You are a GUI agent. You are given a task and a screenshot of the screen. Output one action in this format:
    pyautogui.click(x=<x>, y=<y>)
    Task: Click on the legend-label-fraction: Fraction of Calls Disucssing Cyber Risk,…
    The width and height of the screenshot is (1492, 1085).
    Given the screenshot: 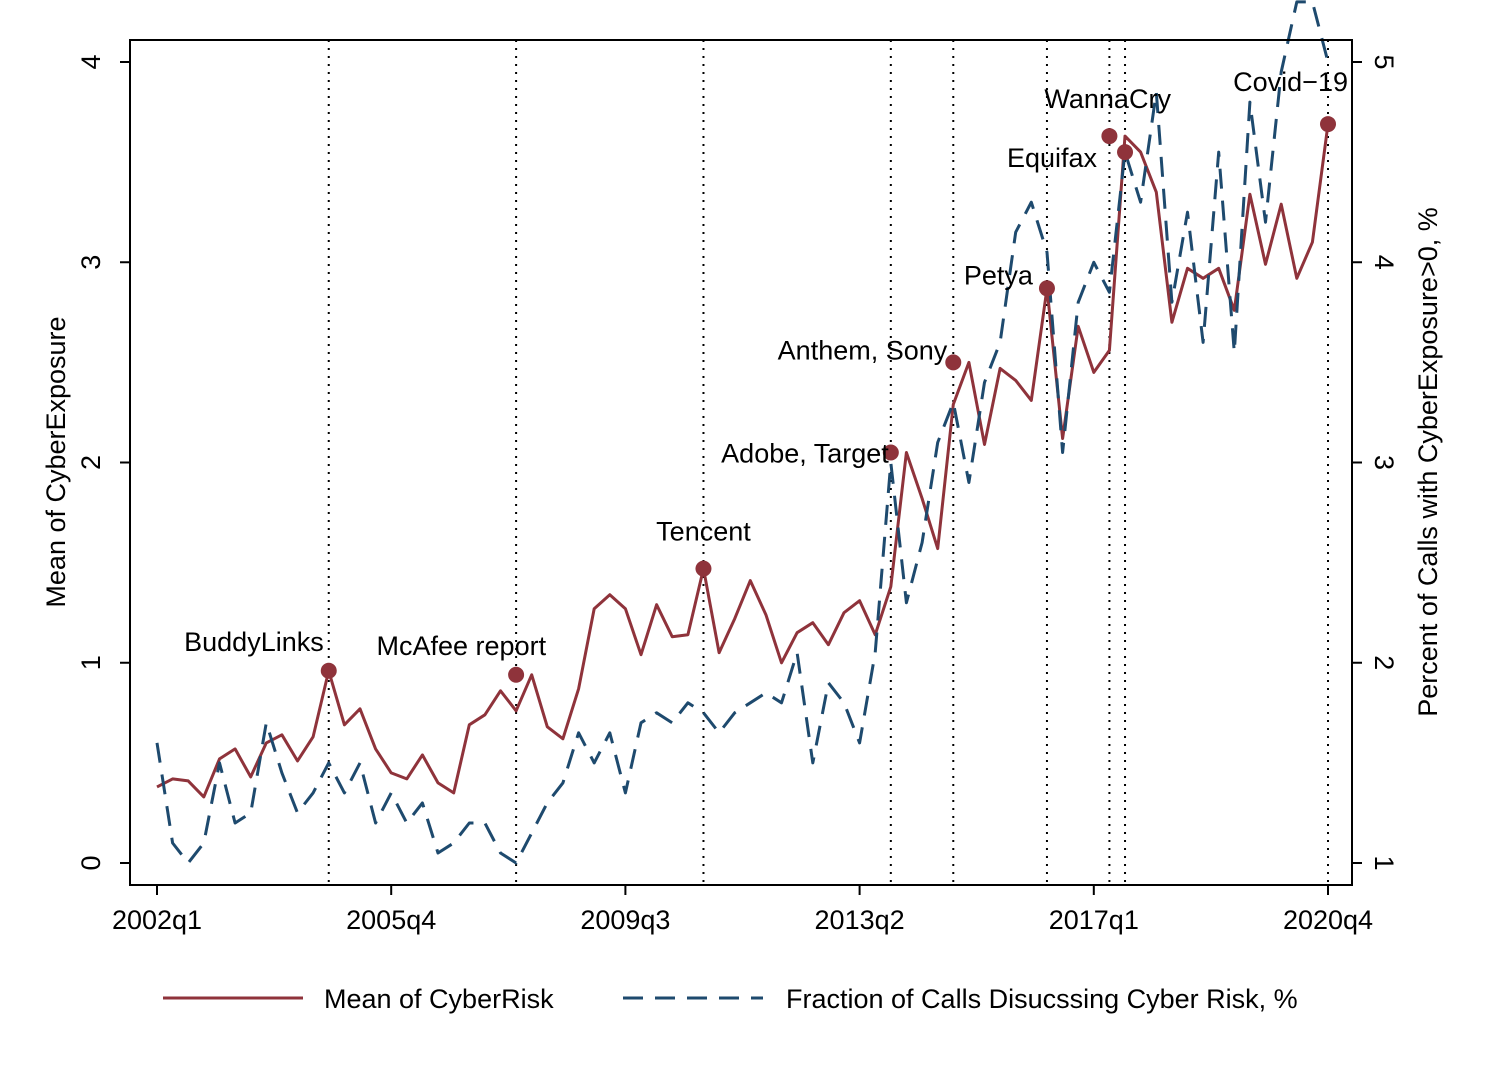 What is the action you would take?
    pyautogui.click(x=1042, y=999)
    